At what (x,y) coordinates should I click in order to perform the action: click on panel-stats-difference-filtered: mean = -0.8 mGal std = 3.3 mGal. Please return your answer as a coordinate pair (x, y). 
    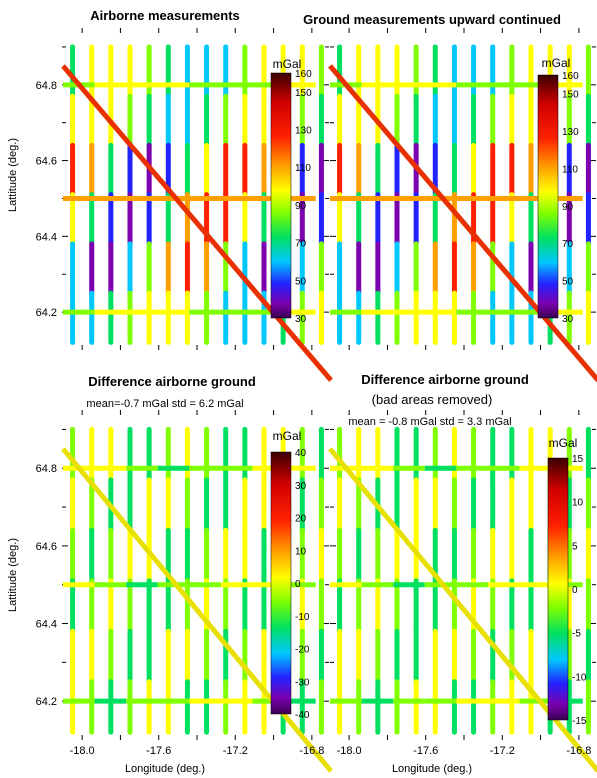
    Looking at the image, I should click on (429, 422).